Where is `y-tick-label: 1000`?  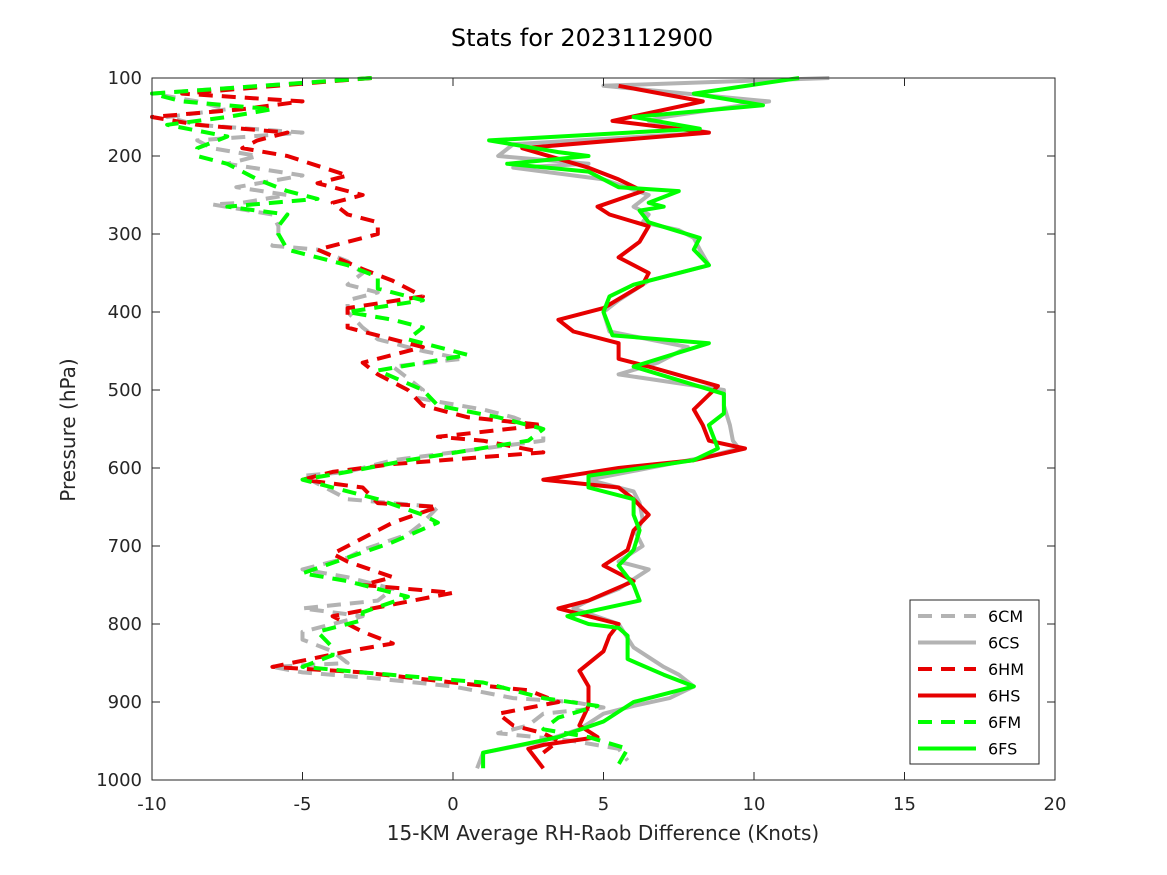
y-tick-label: 1000 is located at coordinates (119, 780).